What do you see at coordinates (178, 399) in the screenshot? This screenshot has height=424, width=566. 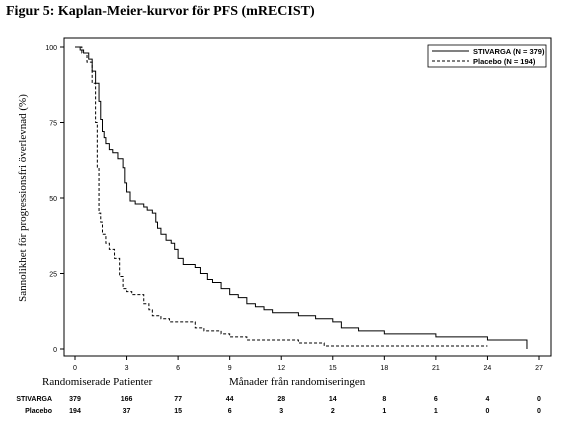 I see `risk-cell: 77` at bounding box center [178, 399].